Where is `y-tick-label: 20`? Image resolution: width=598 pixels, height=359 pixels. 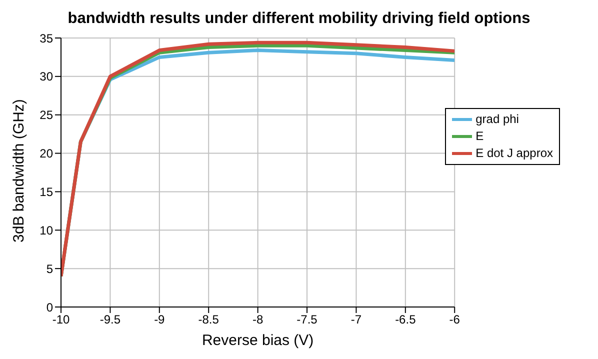 y-tick-label: 20 is located at coordinates (47, 153).